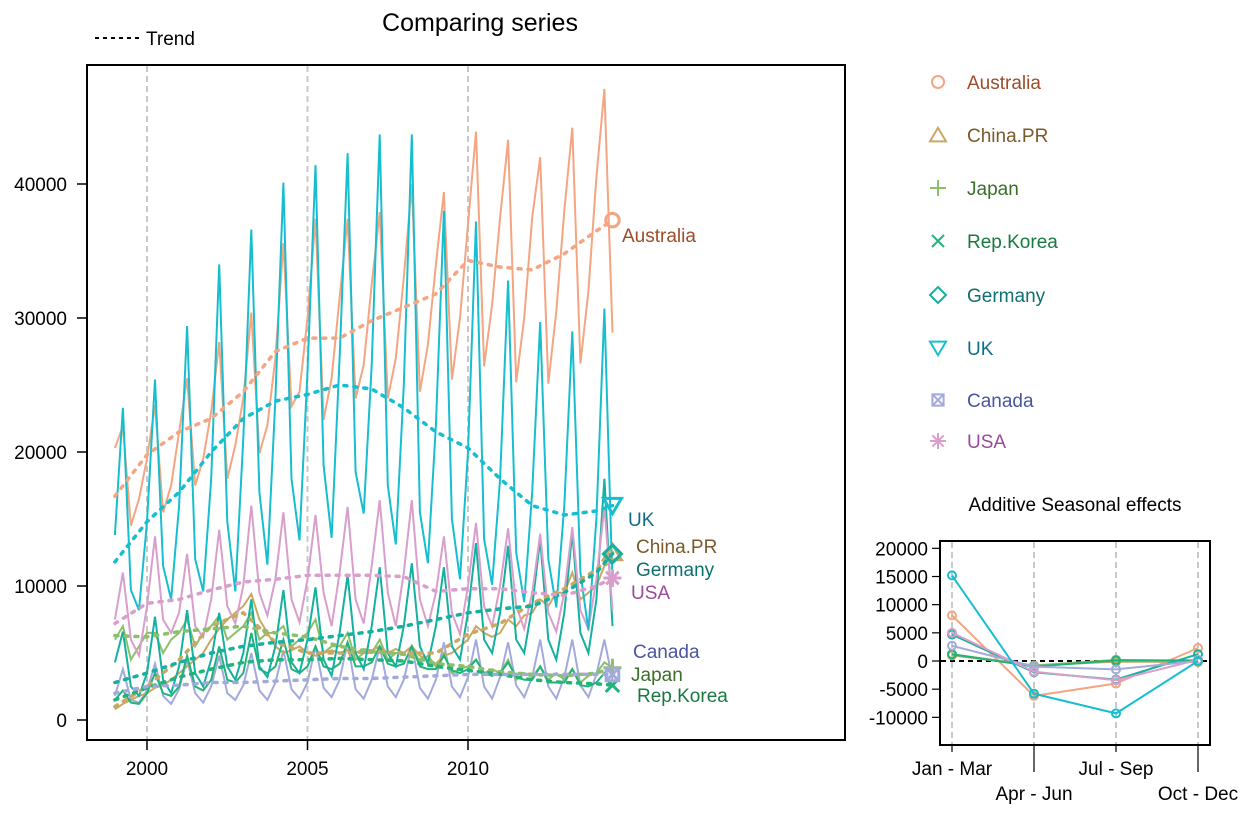  I want to click on legend-item: China.PR, so click(988, 136).